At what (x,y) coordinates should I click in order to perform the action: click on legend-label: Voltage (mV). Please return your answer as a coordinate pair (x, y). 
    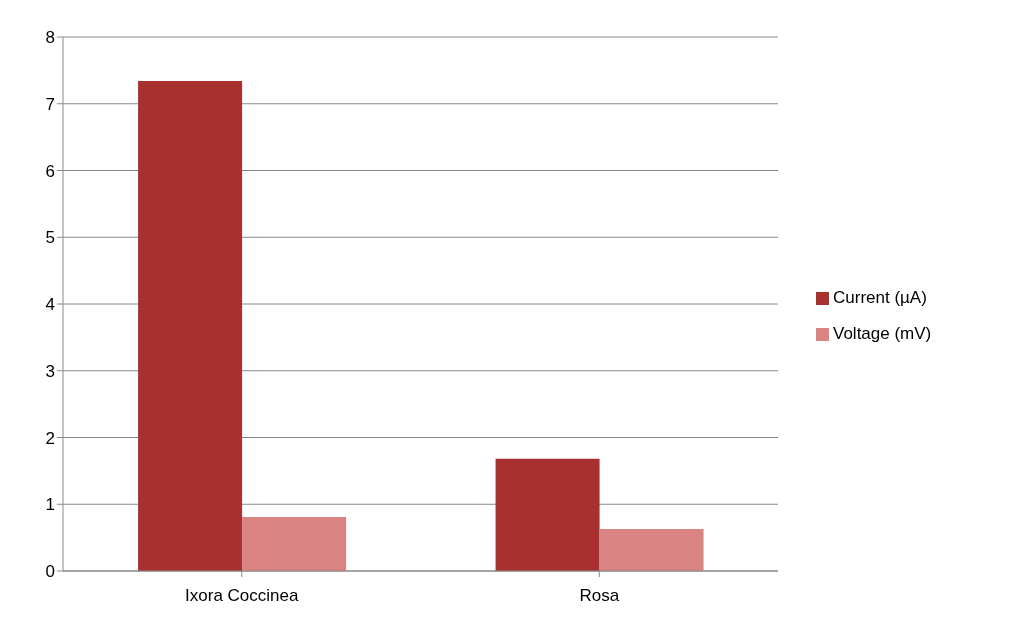
    Looking at the image, I should click on (882, 333).